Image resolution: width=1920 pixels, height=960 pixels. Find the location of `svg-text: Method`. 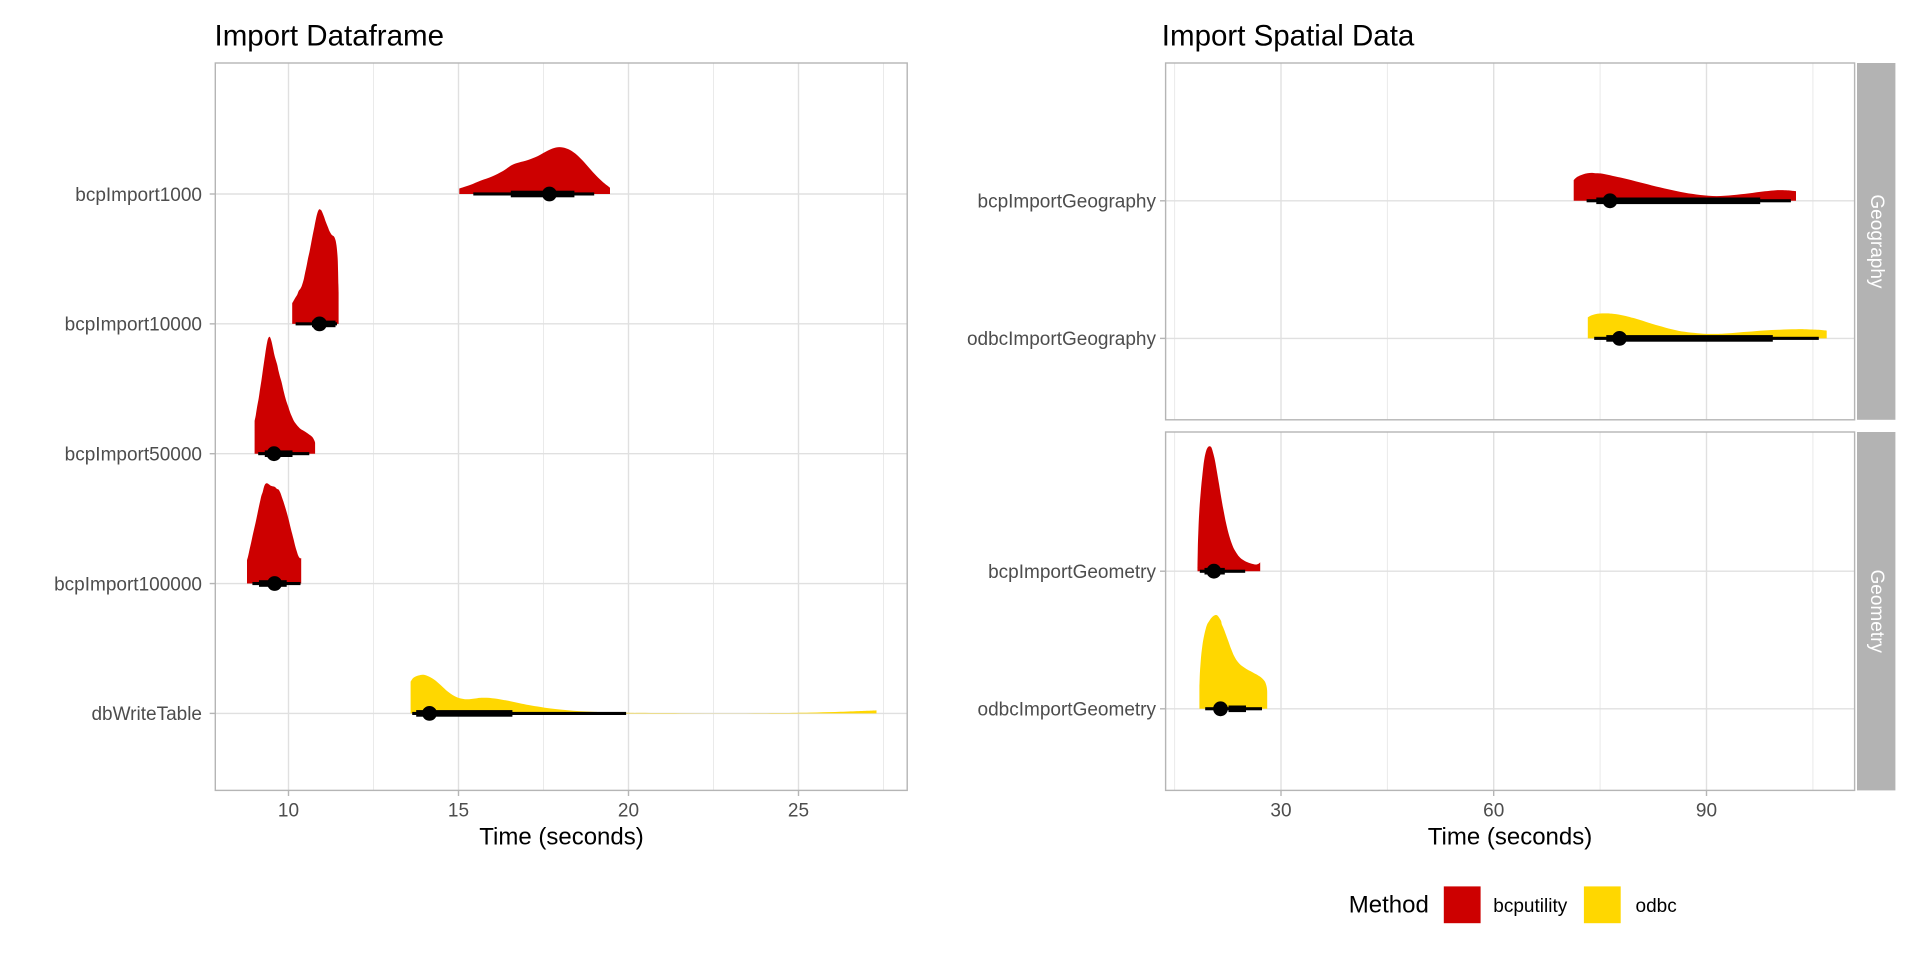

svg-text: Method is located at coordinates (1389, 905).